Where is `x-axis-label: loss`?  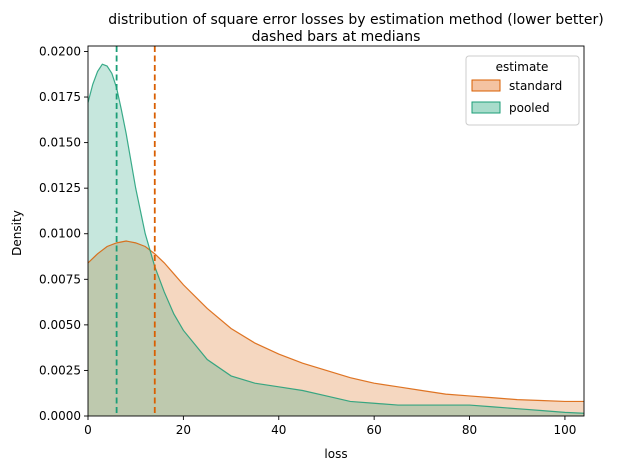
x-axis-label: loss is located at coordinates (335, 454).